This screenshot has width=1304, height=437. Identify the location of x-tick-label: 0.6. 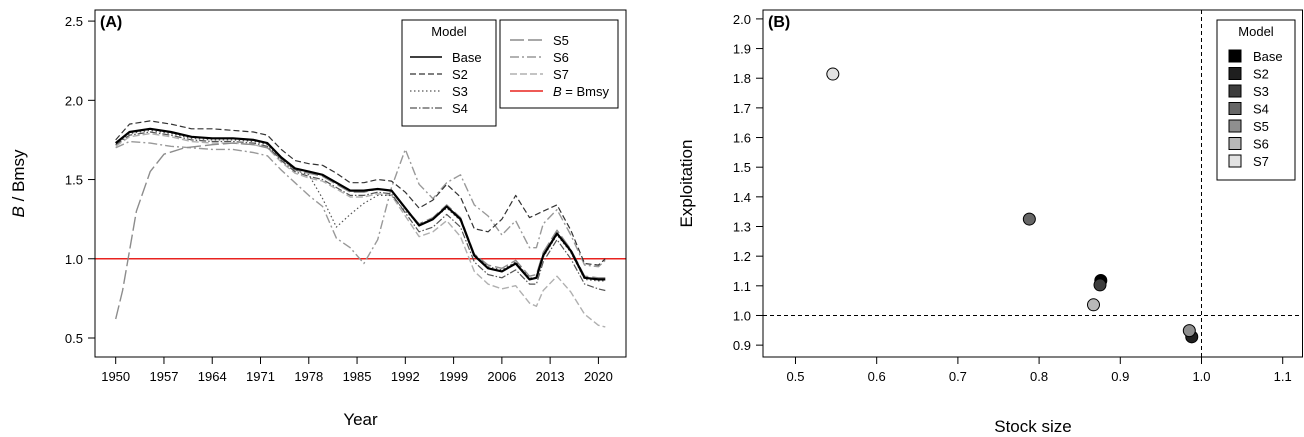
(877, 376).